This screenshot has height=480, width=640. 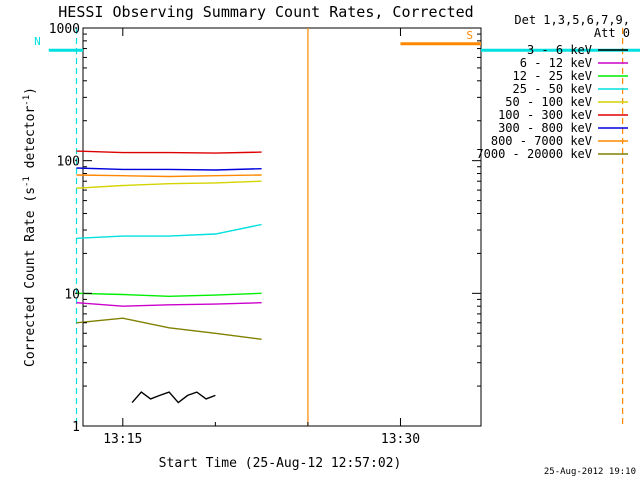 What do you see at coordinates (556, 63) in the screenshot?
I see `legend-entry-1: 6 - 12 keV` at bounding box center [556, 63].